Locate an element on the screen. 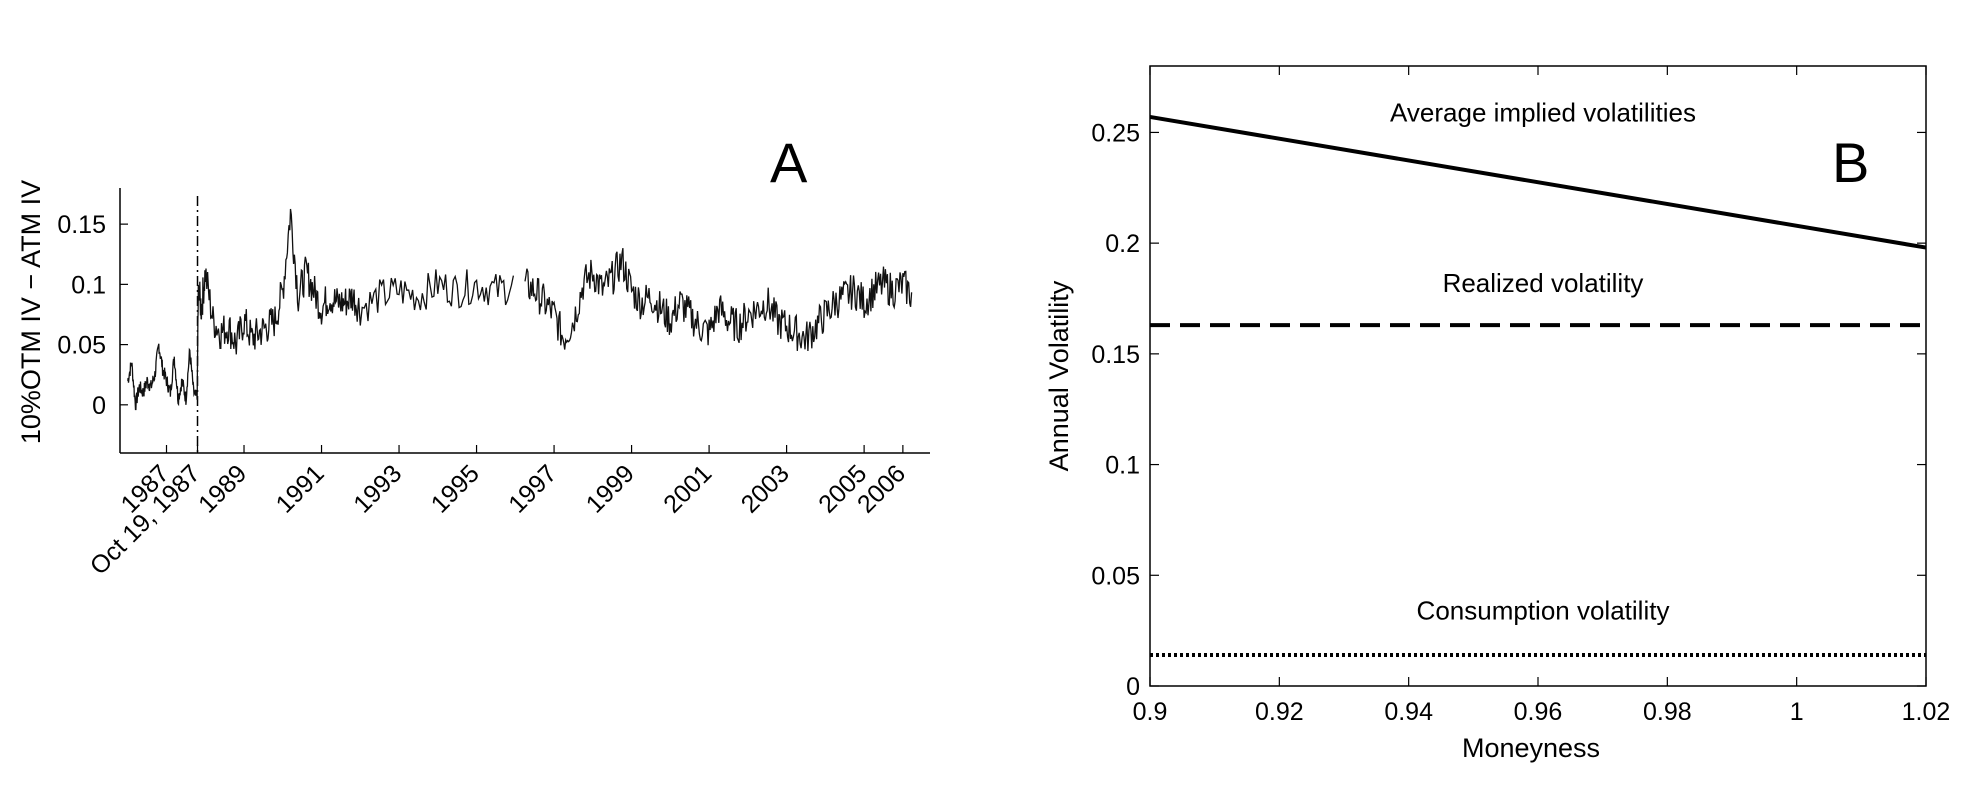  panel-b-y-axis-label: Annual Volatility is located at coordinates (1059, 375).